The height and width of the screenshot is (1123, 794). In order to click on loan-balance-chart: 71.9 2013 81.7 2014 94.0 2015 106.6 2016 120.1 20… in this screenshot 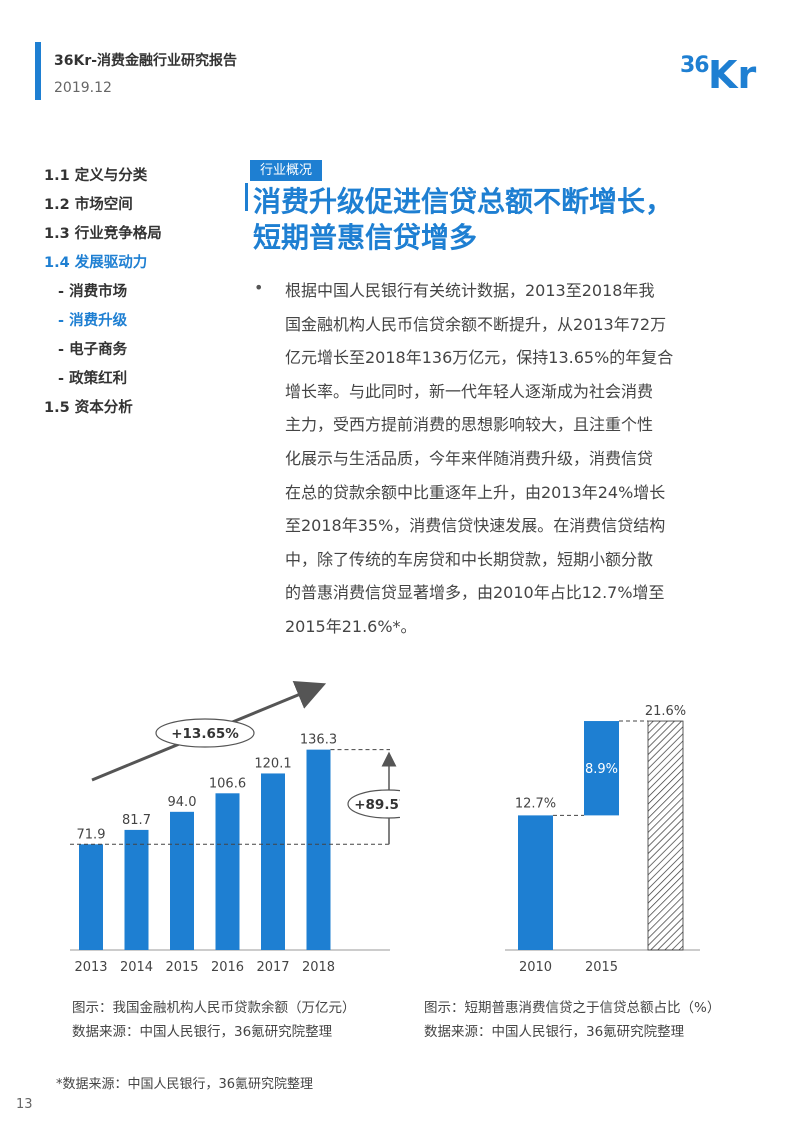, I will do `click(235, 827)`.